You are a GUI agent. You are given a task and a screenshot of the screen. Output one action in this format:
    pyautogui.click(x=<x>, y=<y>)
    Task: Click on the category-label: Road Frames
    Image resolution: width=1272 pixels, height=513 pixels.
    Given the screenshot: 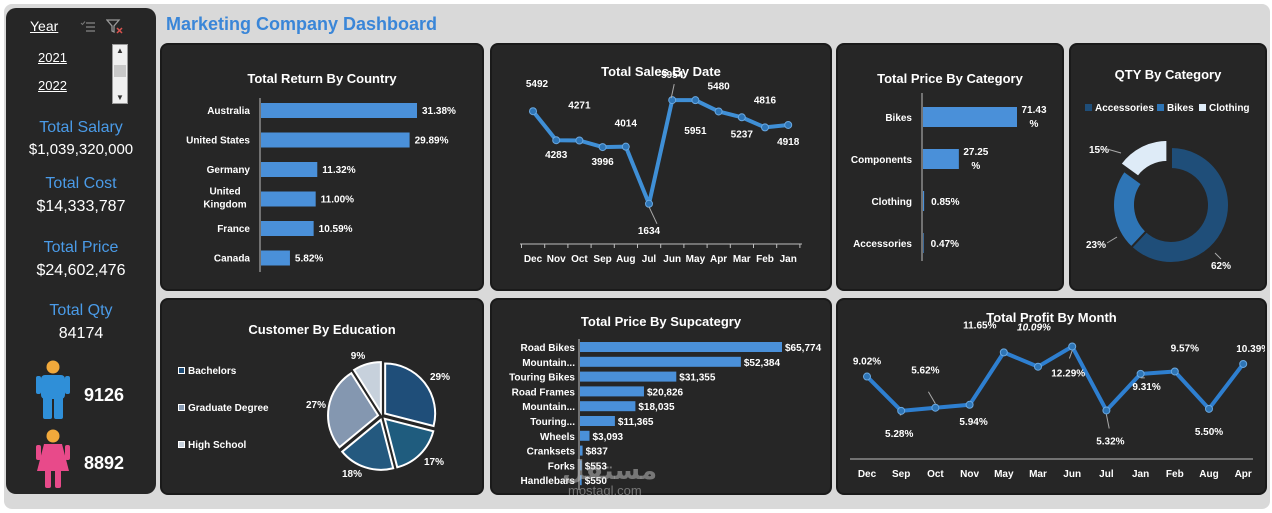 What is the action you would take?
    pyautogui.click(x=544, y=392)
    